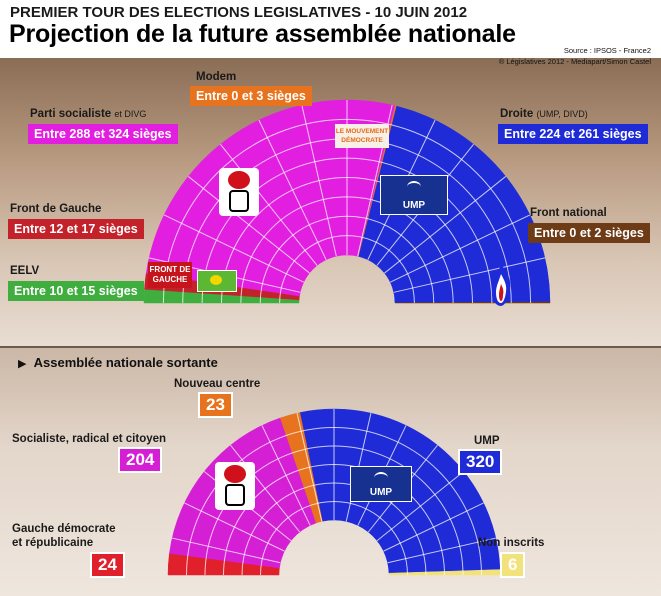 This screenshot has height=596, width=661. What do you see at coordinates (215, 405) in the screenshot?
I see `nouveau-centre-seats: 23` at bounding box center [215, 405].